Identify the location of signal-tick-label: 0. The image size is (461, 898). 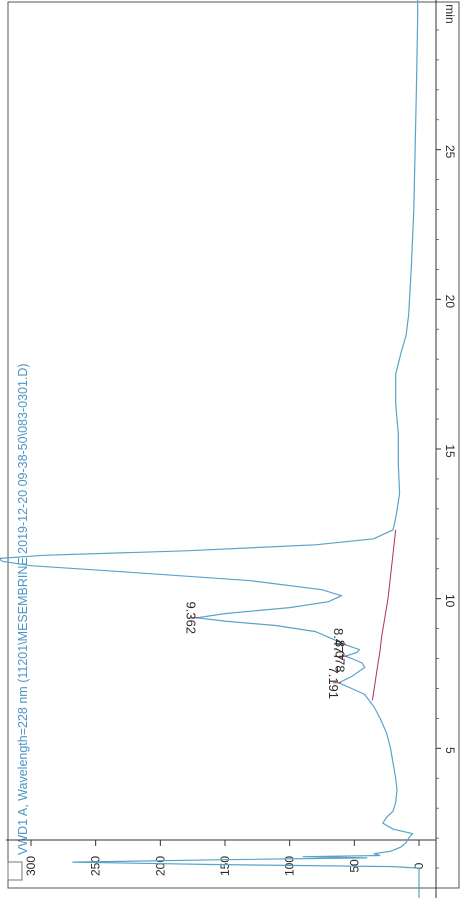
(419, 865).